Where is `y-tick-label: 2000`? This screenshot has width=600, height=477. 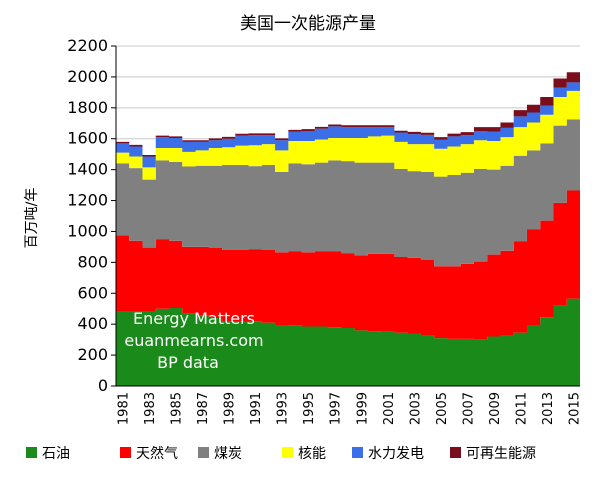
y-tick-label: 2000 is located at coordinates (87, 76).